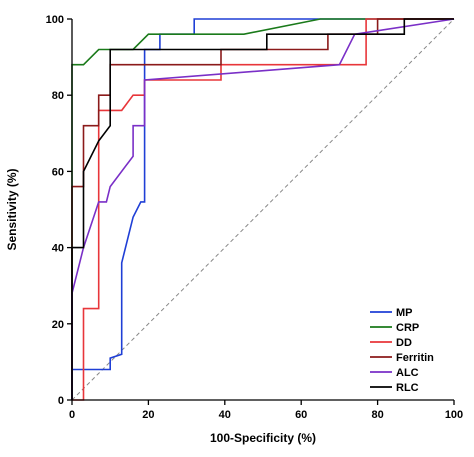  Describe the element at coordinates (415, 358) in the screenshot. I see `legend-label-ferritin: Ferritin` at that location.